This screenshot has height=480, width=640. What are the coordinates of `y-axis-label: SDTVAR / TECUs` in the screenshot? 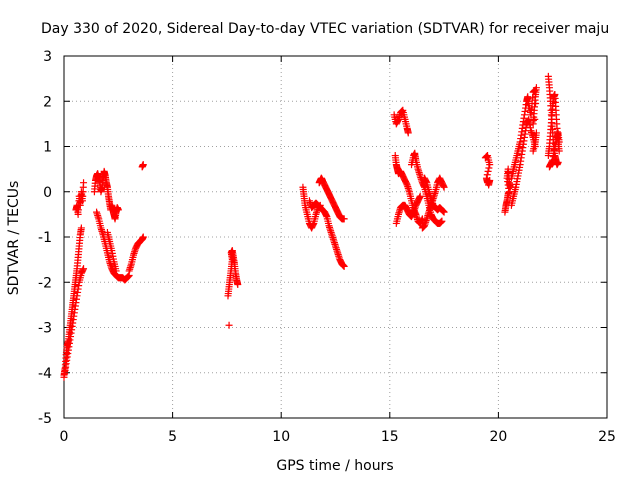 It's located at (14, 238).